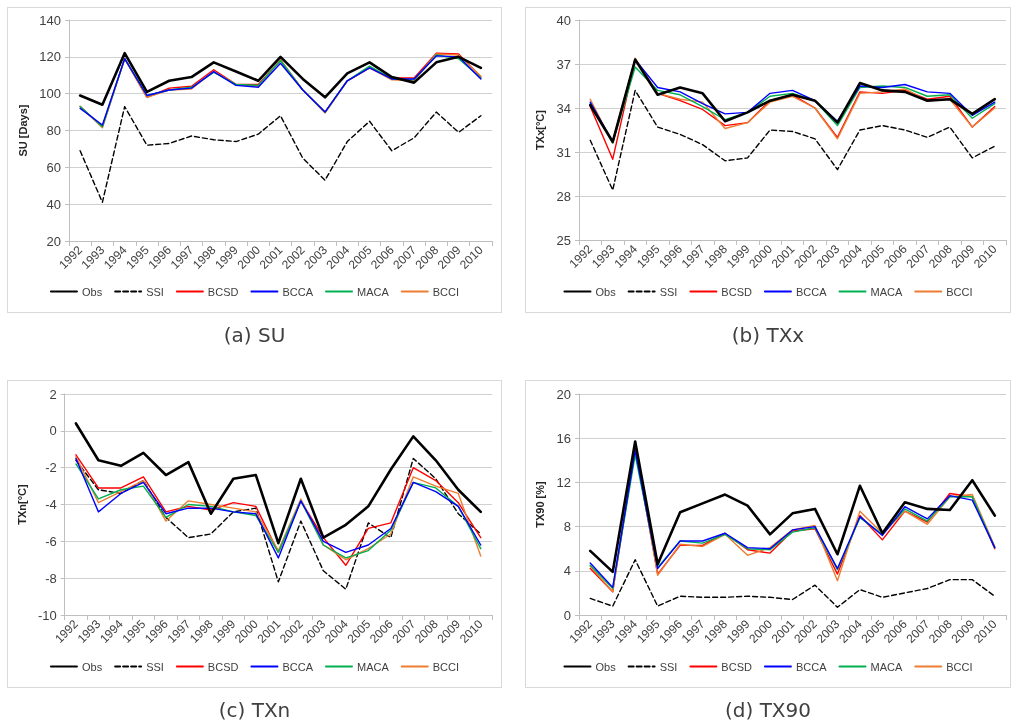  Describe the element at coordinates (47, 615) in the screenshot. I see `y-tick-label: -10` at that location.